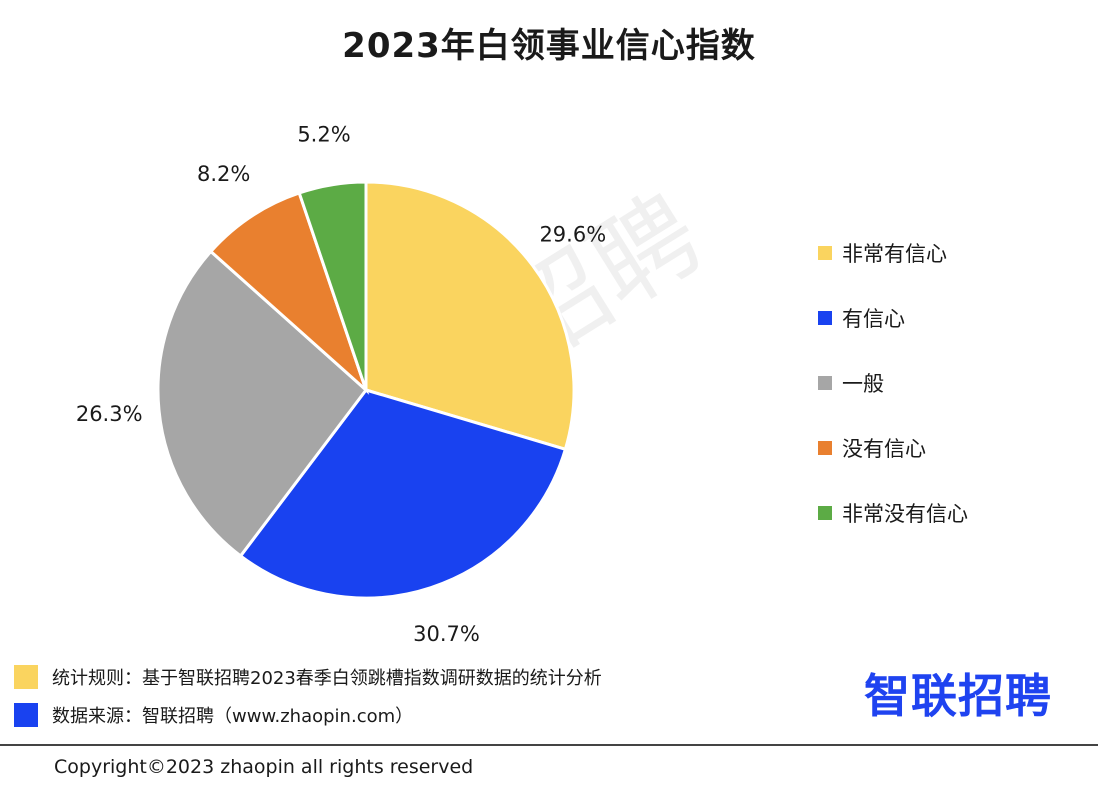 The height and width of the screenshot is (800, 1098). I want to click on footnote-data-source: 数据来源：智联招聘（www.zhaopin.com）, so click(213, 715).